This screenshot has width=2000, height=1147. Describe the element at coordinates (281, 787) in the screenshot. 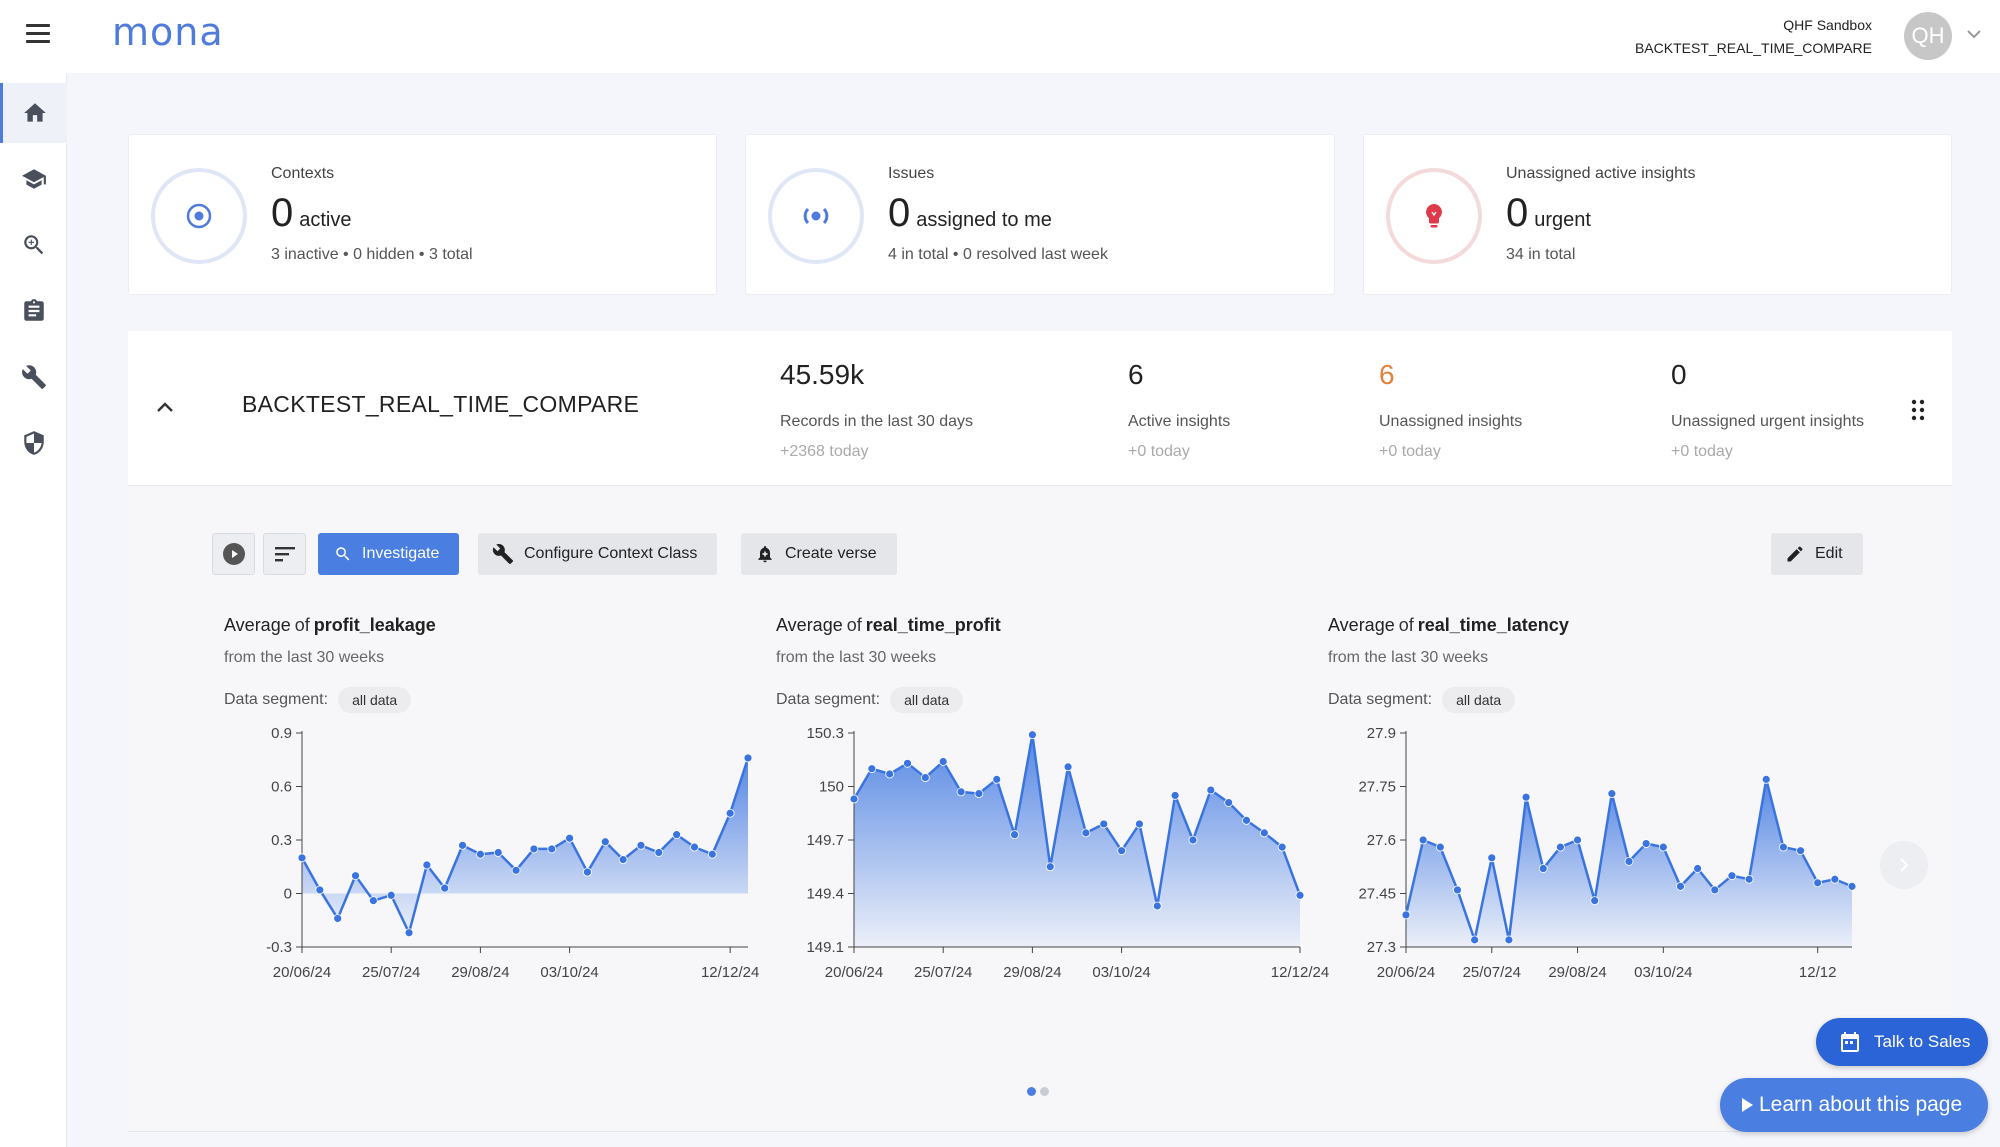

I see `y-tick-label: 0.6` at that location.